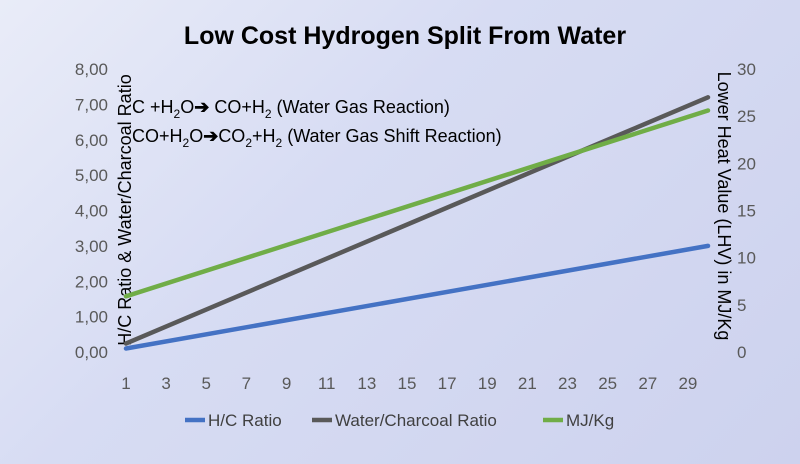  I want to click on x-tick-label: 29, so click(687, 383).